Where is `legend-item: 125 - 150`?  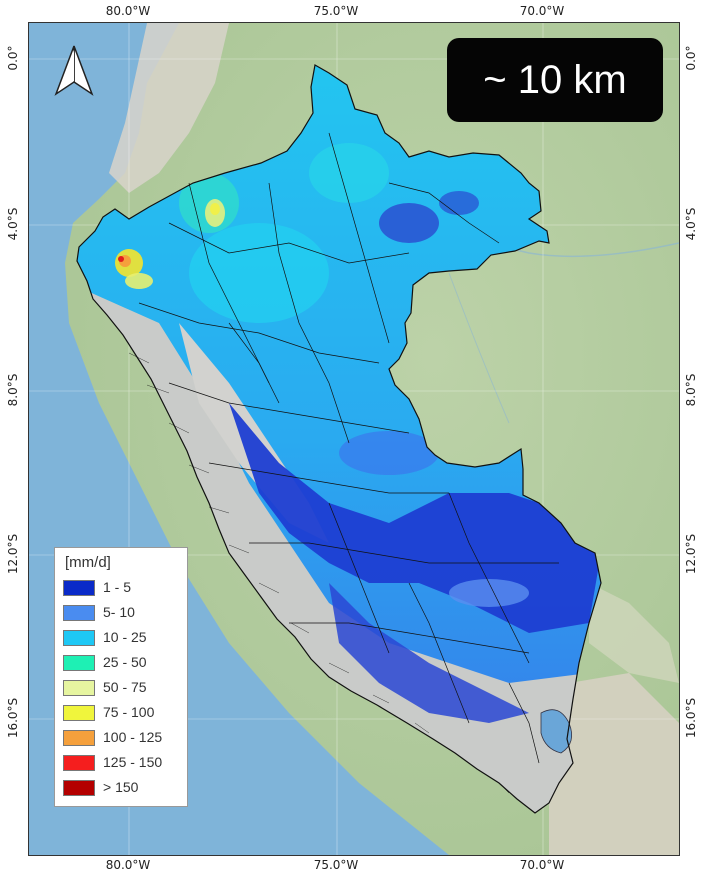 legend-item: 125 - 150 is located at coordinates (123, 763).